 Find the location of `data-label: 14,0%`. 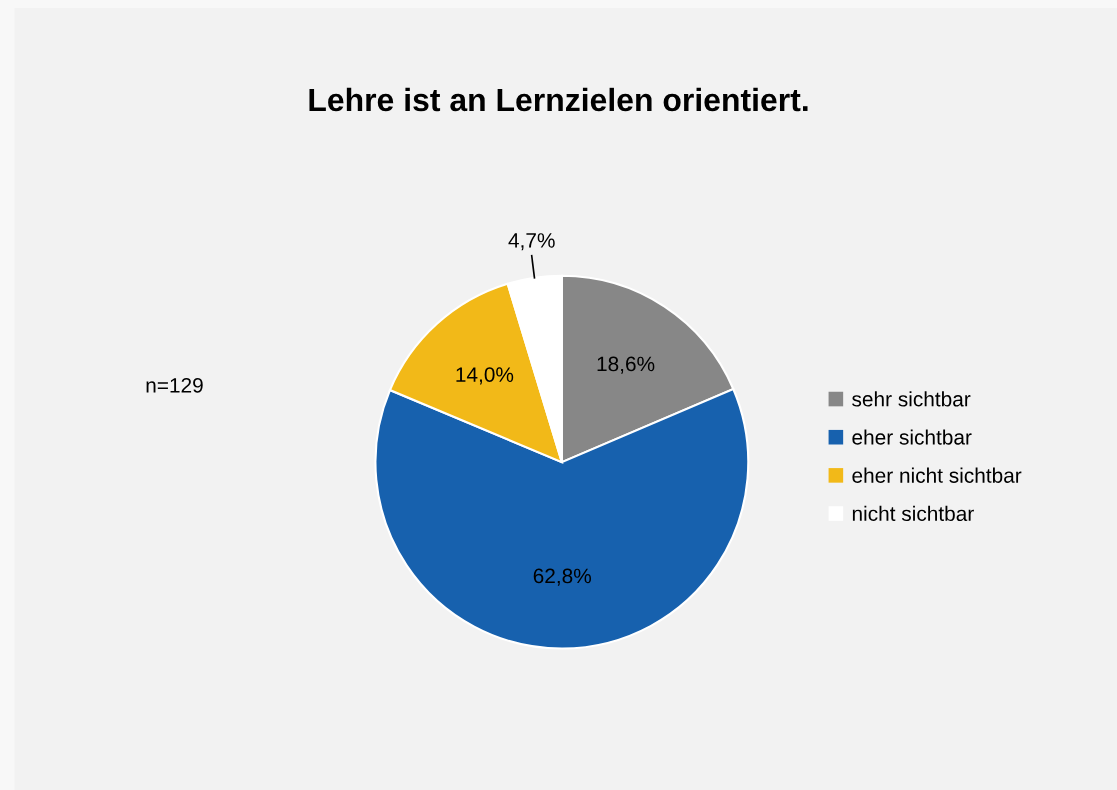

data-label: 14,0% is located at coordinates (485, 376).